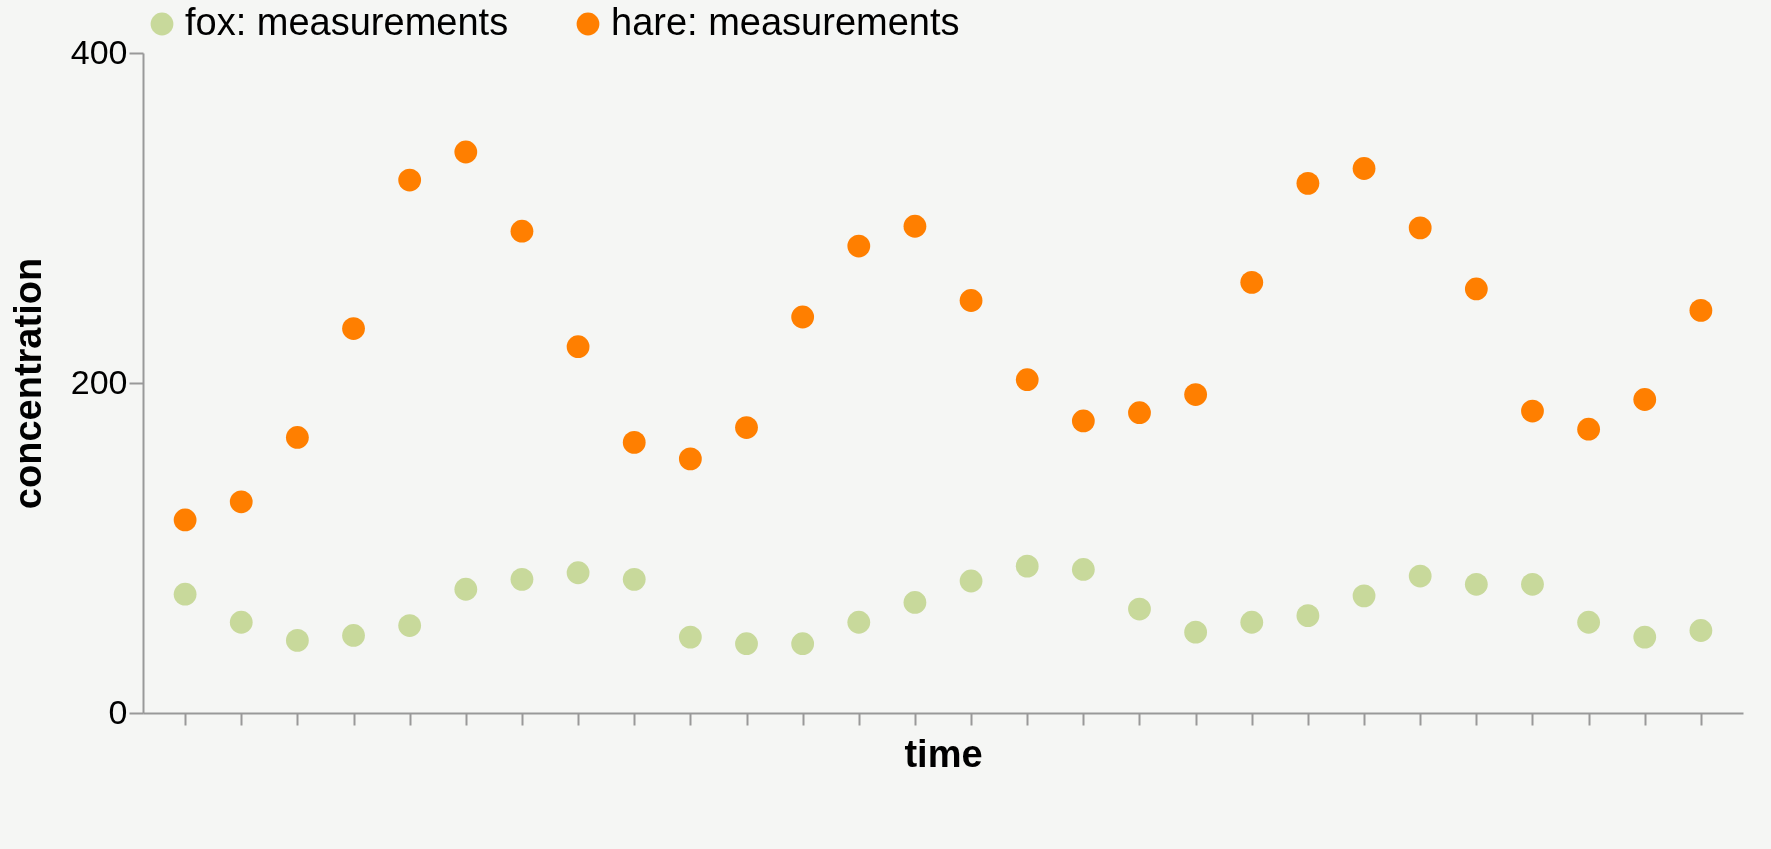 This screenshot has width=1771, height=849. What do you see at coordinates (118, 711) in the screenshot?
I see `y-tick-label: 0` at bounding box center [118, 711].